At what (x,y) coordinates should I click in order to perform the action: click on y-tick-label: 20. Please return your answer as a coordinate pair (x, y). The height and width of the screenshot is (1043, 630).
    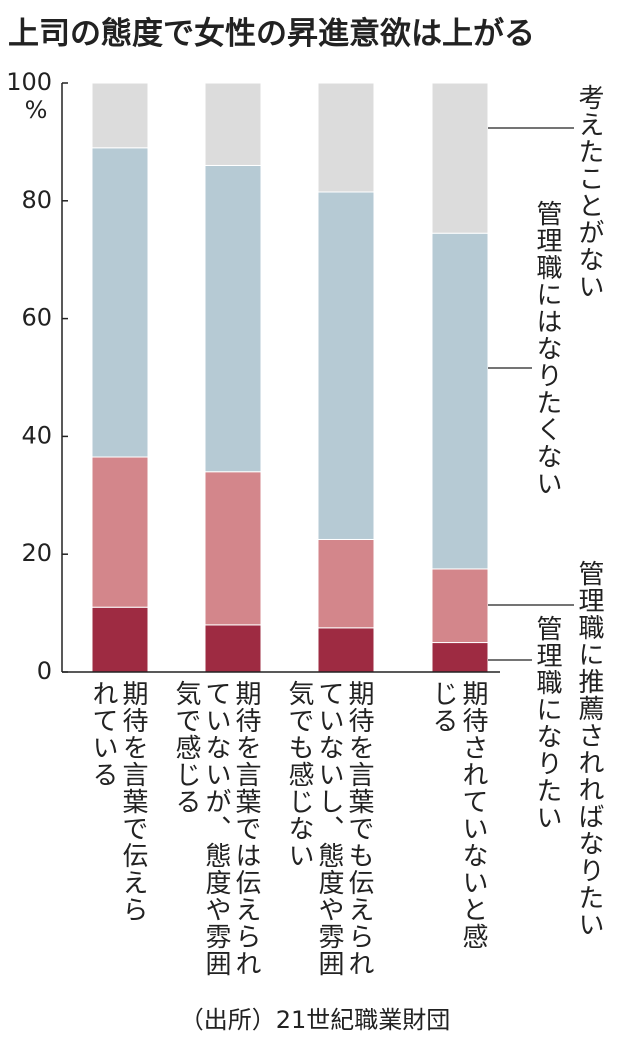
    Looking at the image, I should click on (36, 553).